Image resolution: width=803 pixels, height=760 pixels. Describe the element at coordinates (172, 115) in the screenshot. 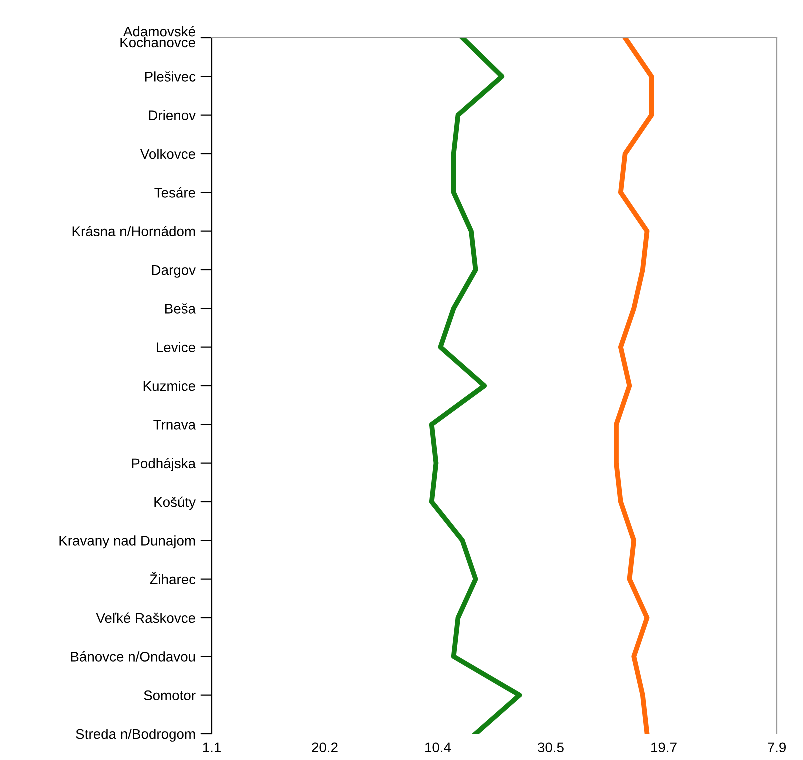

I see `y-tick-label: Drienov` at that location.